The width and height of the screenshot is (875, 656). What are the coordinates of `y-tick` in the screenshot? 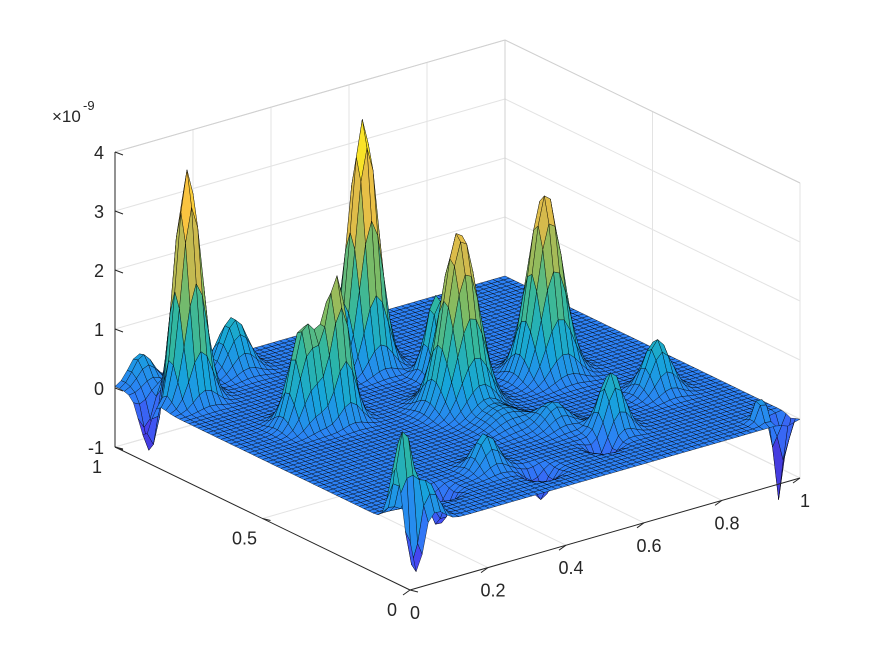 It's located at (414, 591).